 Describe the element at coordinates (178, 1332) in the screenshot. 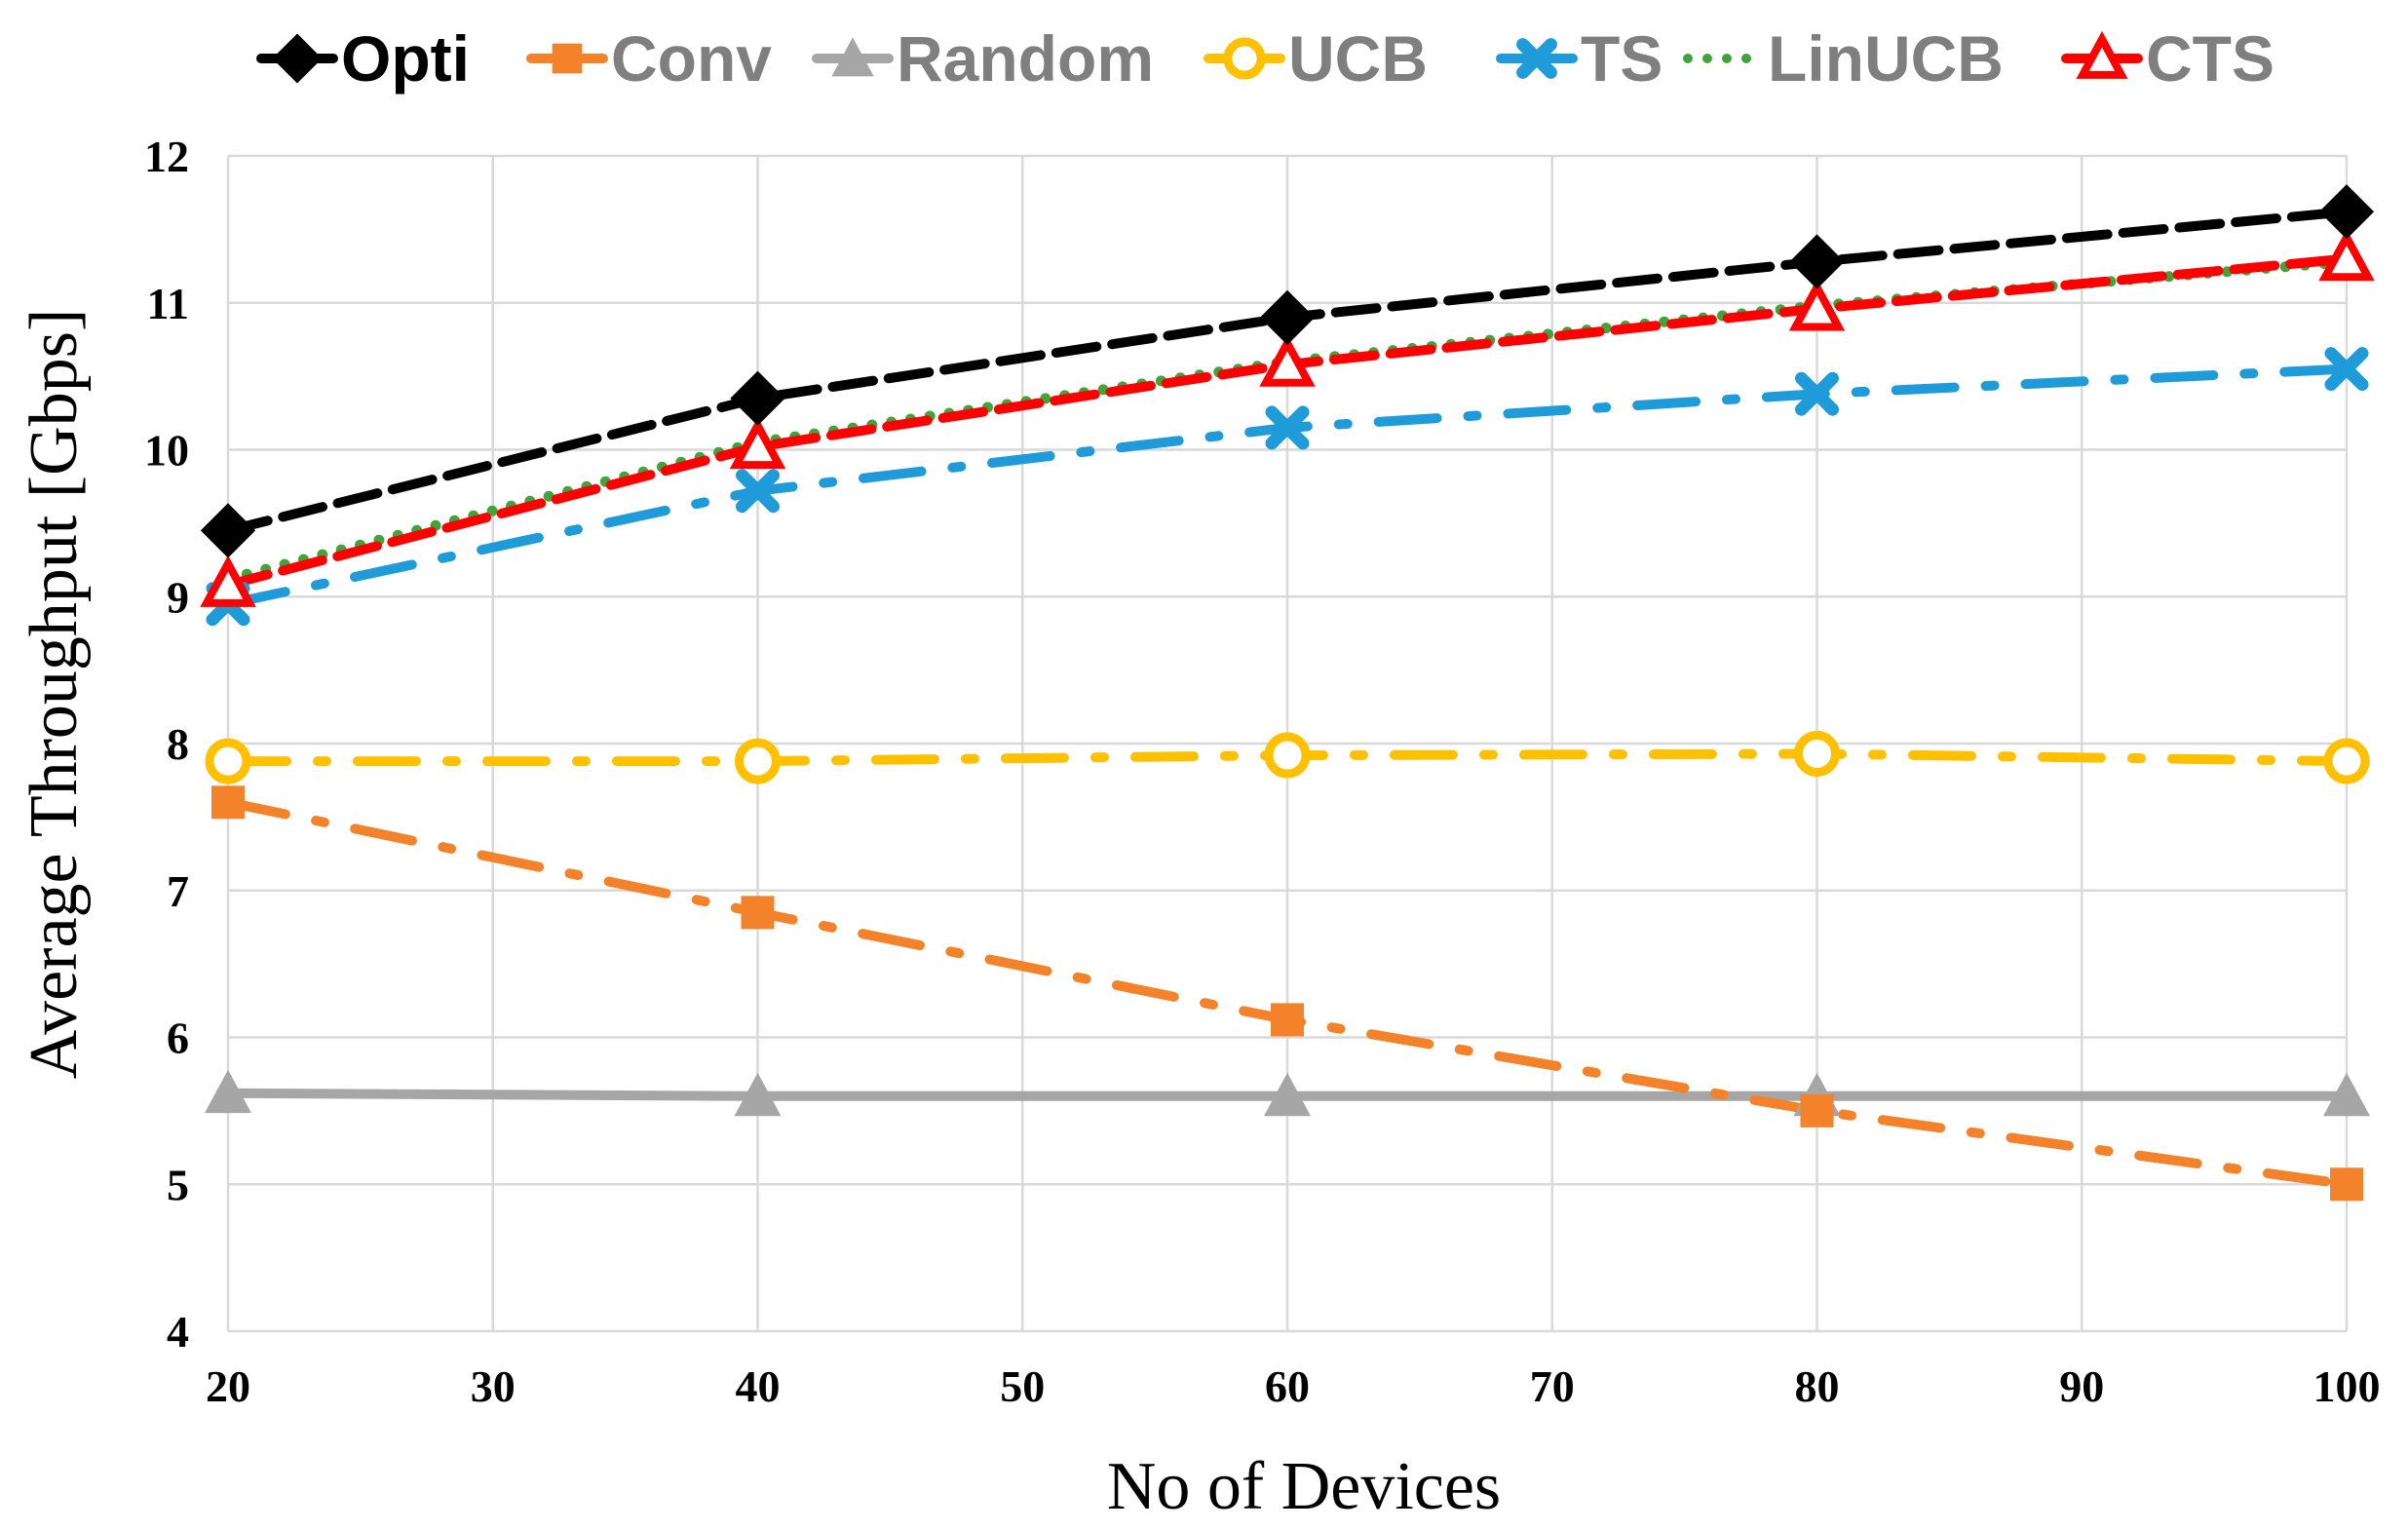

I see `y-tick-label-4: 4` at that location.